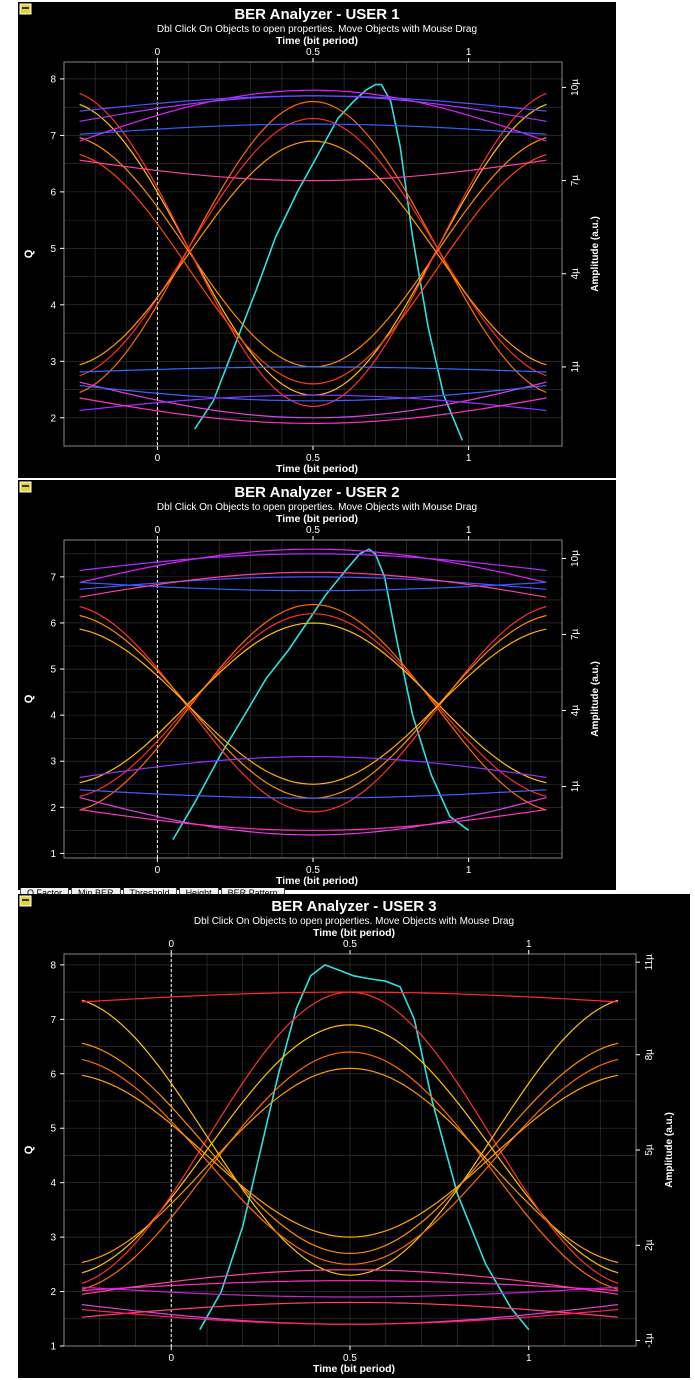 This screenshot has height=1380, width=695. I want to click on chart-title: BER Analyzer - USER 1, so click(316, 14).